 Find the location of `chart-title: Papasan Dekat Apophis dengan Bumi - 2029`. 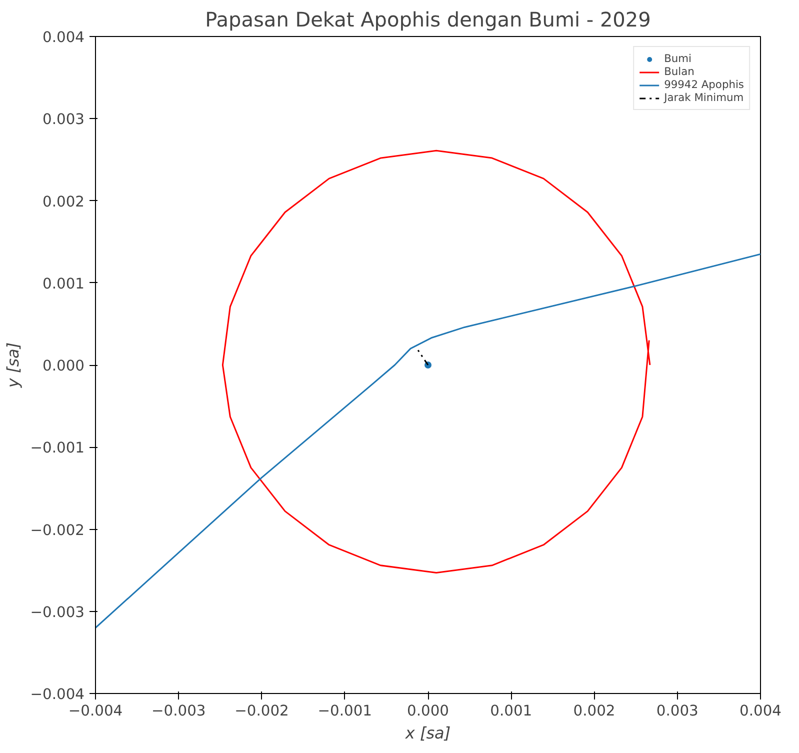

chart-title: Papasan Dekat Apophis dengan Bumi - 2029 is located at coordinates (428, 20).